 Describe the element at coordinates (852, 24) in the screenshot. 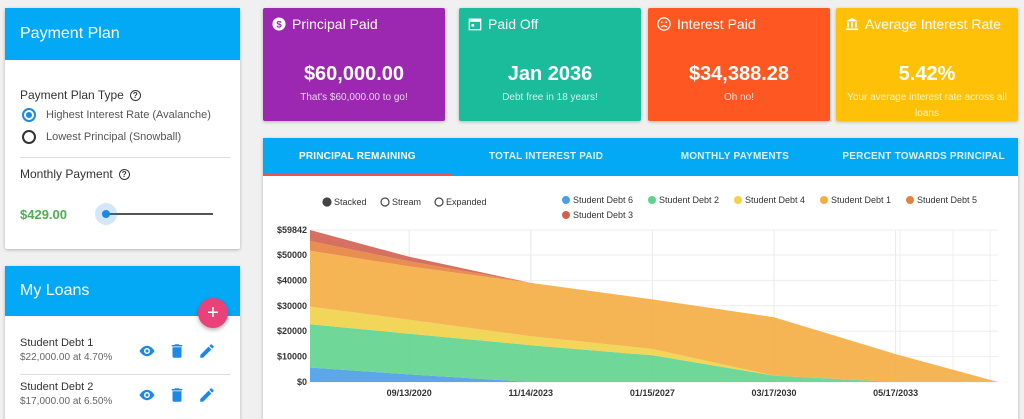

I see `bank-icon` at that location.